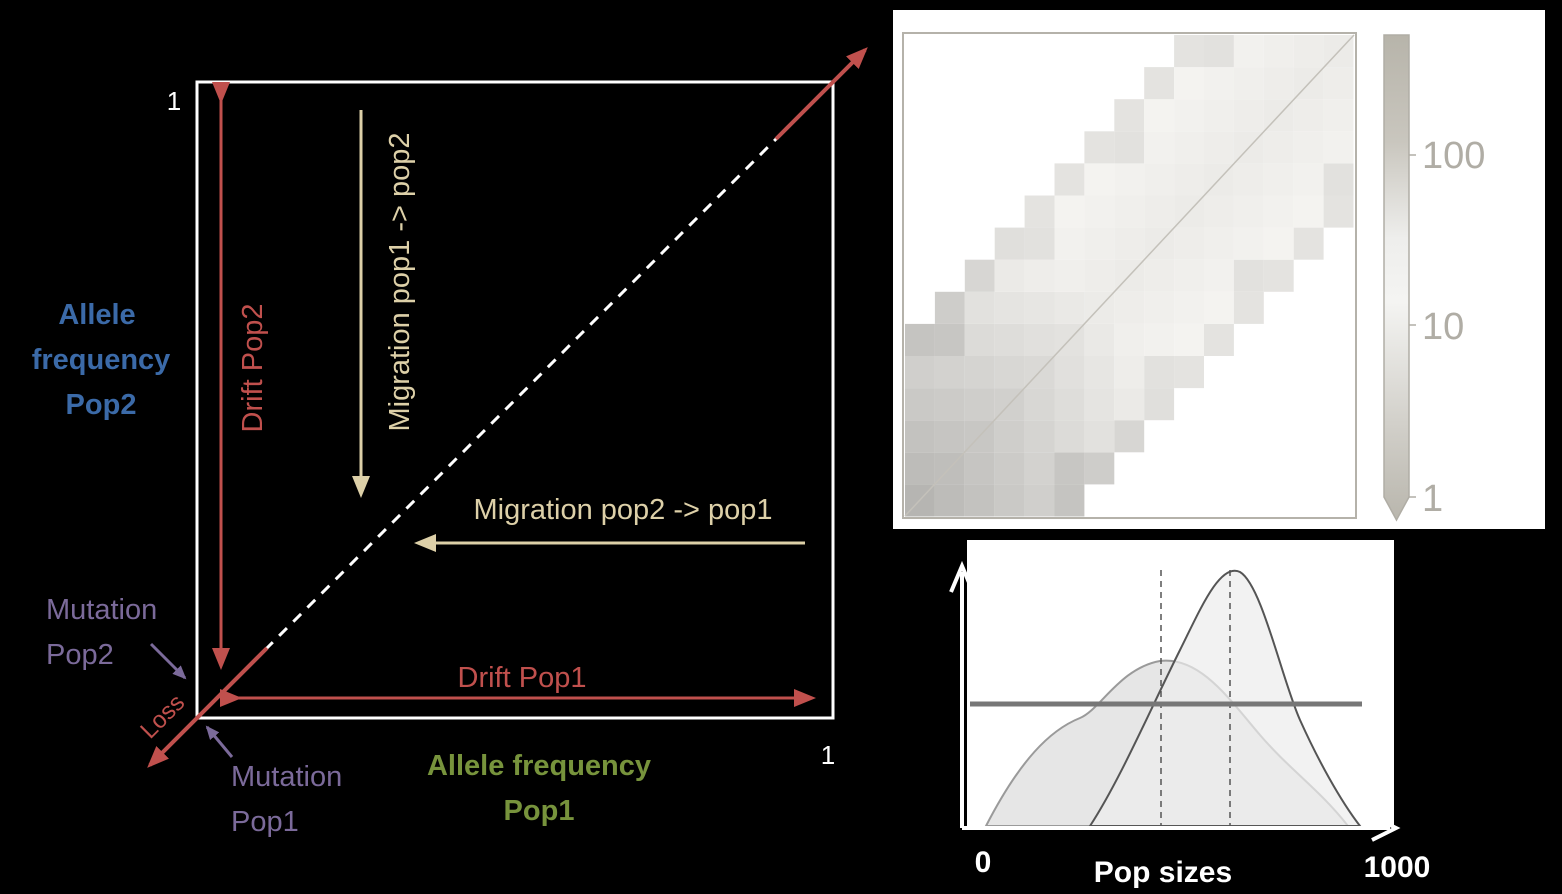 The height and width of the screenshot is (894, 1562). I want to click on density-x-axis-arrowhead, so click(1386, 828).